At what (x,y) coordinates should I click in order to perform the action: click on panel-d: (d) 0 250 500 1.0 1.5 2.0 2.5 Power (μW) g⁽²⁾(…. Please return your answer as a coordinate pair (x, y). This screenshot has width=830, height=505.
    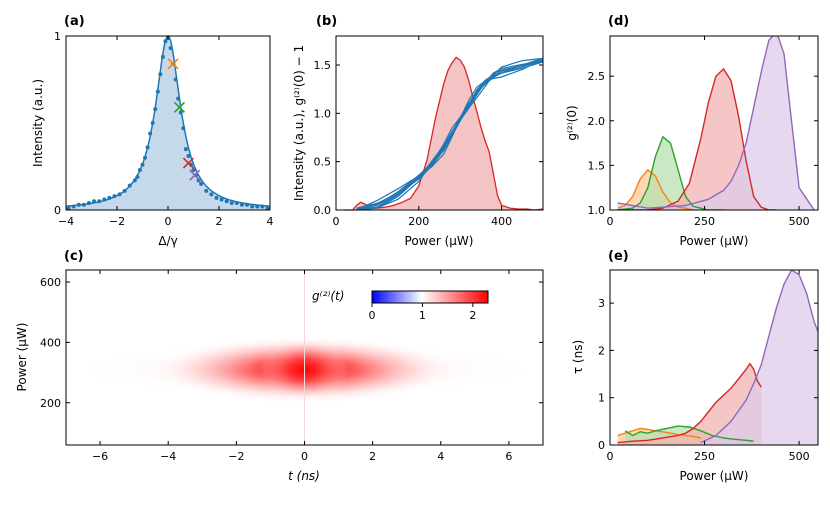
    Looking at the image, I should click on (692, 131).